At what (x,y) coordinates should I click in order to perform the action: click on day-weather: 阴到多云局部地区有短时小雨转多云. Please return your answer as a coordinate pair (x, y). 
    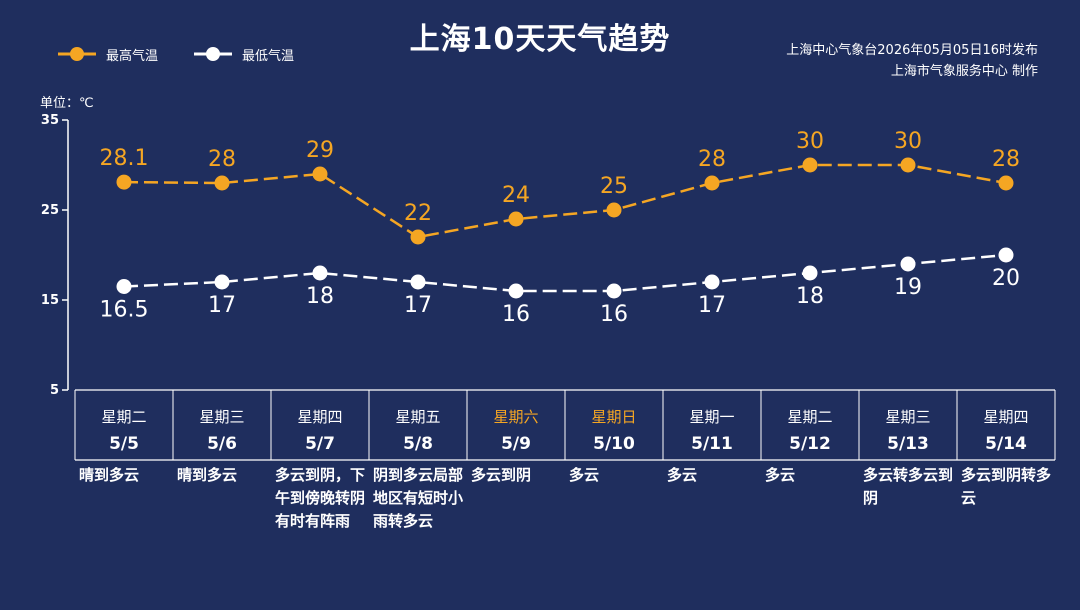
    Looking at the image, I should click on (418, 498).